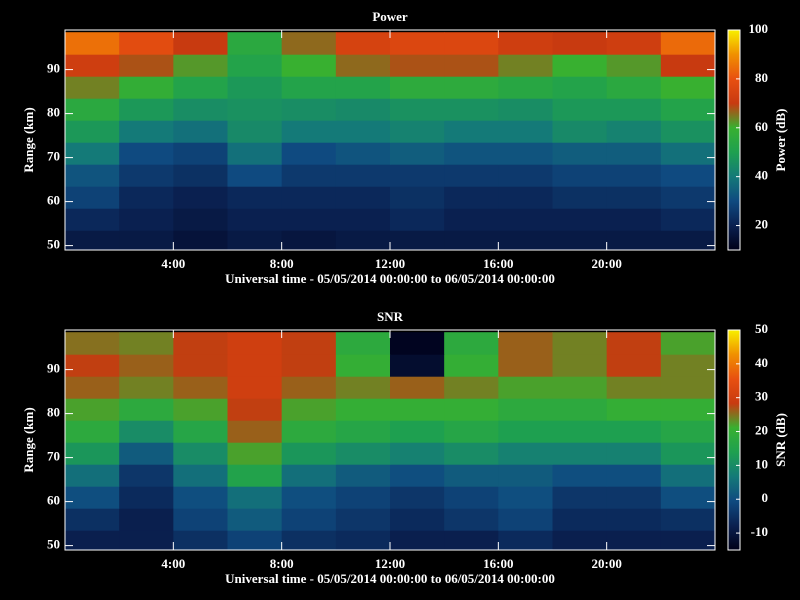  Describe the element at coordinates (780, 440) in the screenshot. I see `colorbar-label: SNR (dB)` at that location.